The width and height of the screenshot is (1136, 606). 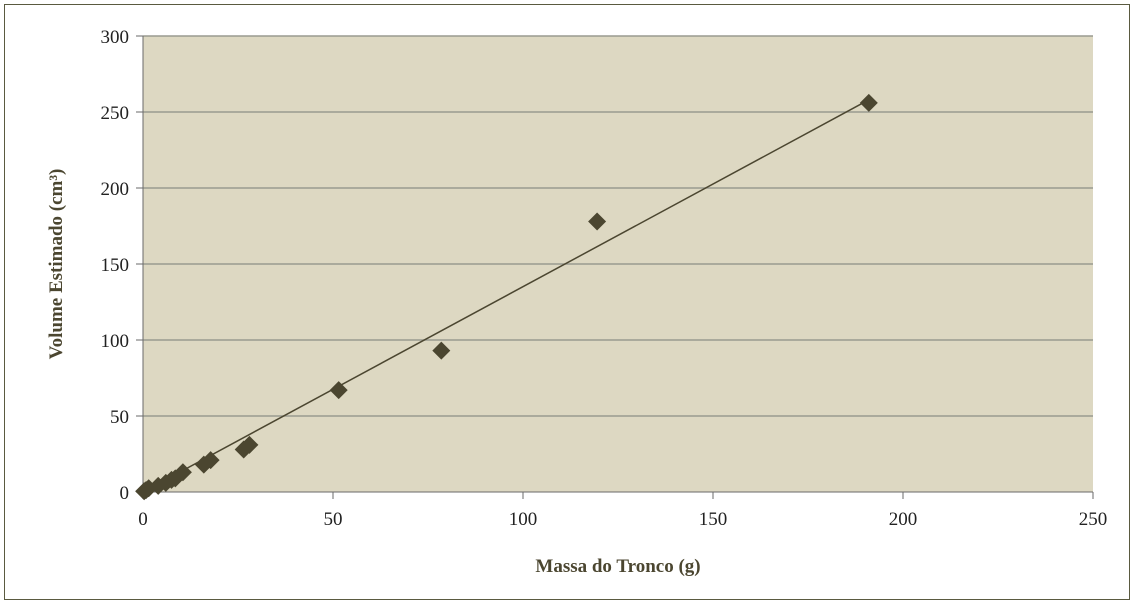 I want to click on x-tick-label: 0, so click(x=143, y=519).